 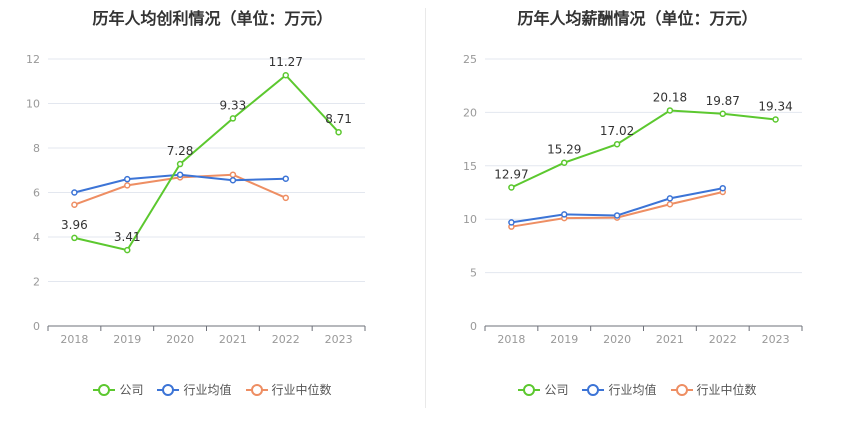 What do you see at coordinates (775, 106) in the screenshot?
I see `data-label: 19.34` at bounding box center [775, 106].